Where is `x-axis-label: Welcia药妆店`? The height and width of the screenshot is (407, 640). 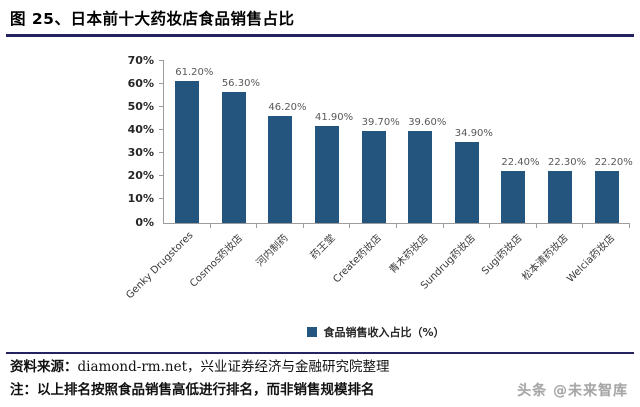
x-axis-label: Welcia药妆店 is located at coordinates (591, 258).